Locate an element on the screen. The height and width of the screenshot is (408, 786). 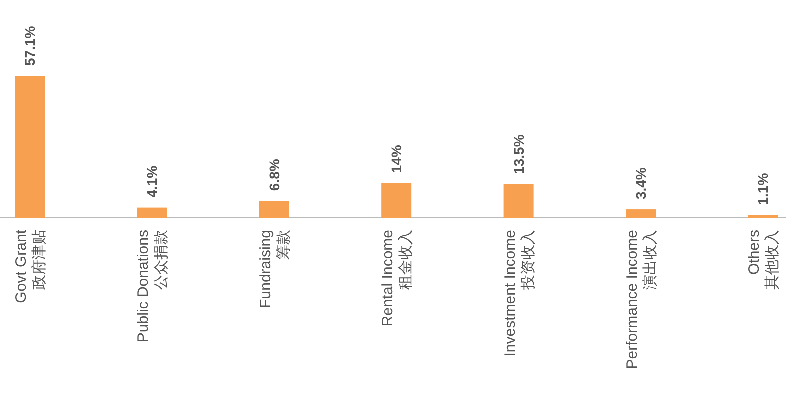
x-tick-label: Investment Income 投资收入 is located at coordinates (519, 293).